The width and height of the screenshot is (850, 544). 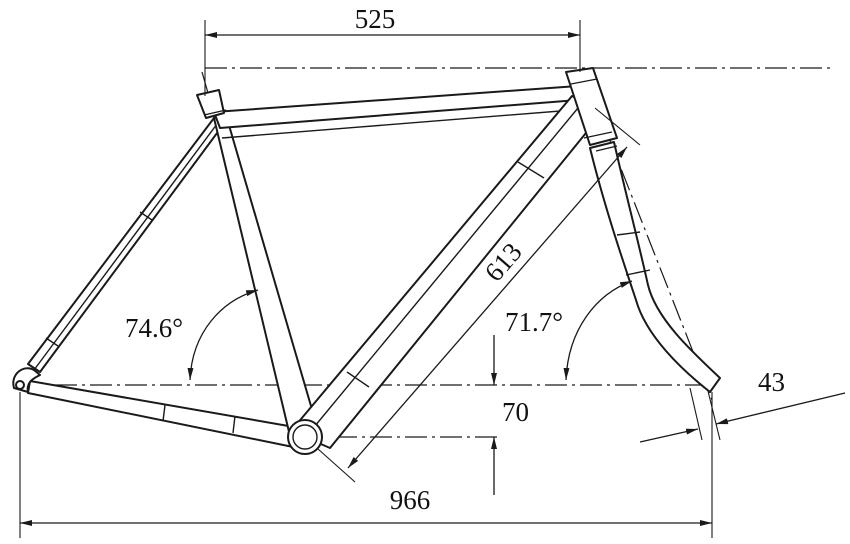 What do you see at coordinates (215, 112) in the screenshot?
I see `seat-lug-line` at bounding box center [215, 112].